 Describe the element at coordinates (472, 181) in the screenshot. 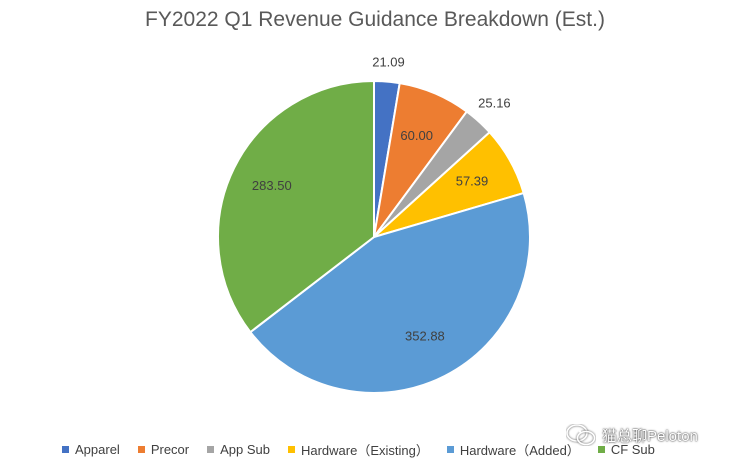

I see `data-label: 57.39` at that location.